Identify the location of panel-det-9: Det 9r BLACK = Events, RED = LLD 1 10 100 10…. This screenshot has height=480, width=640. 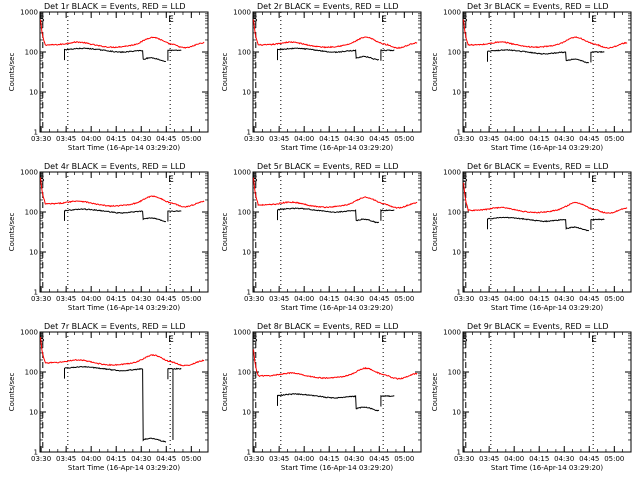
(531, 397).